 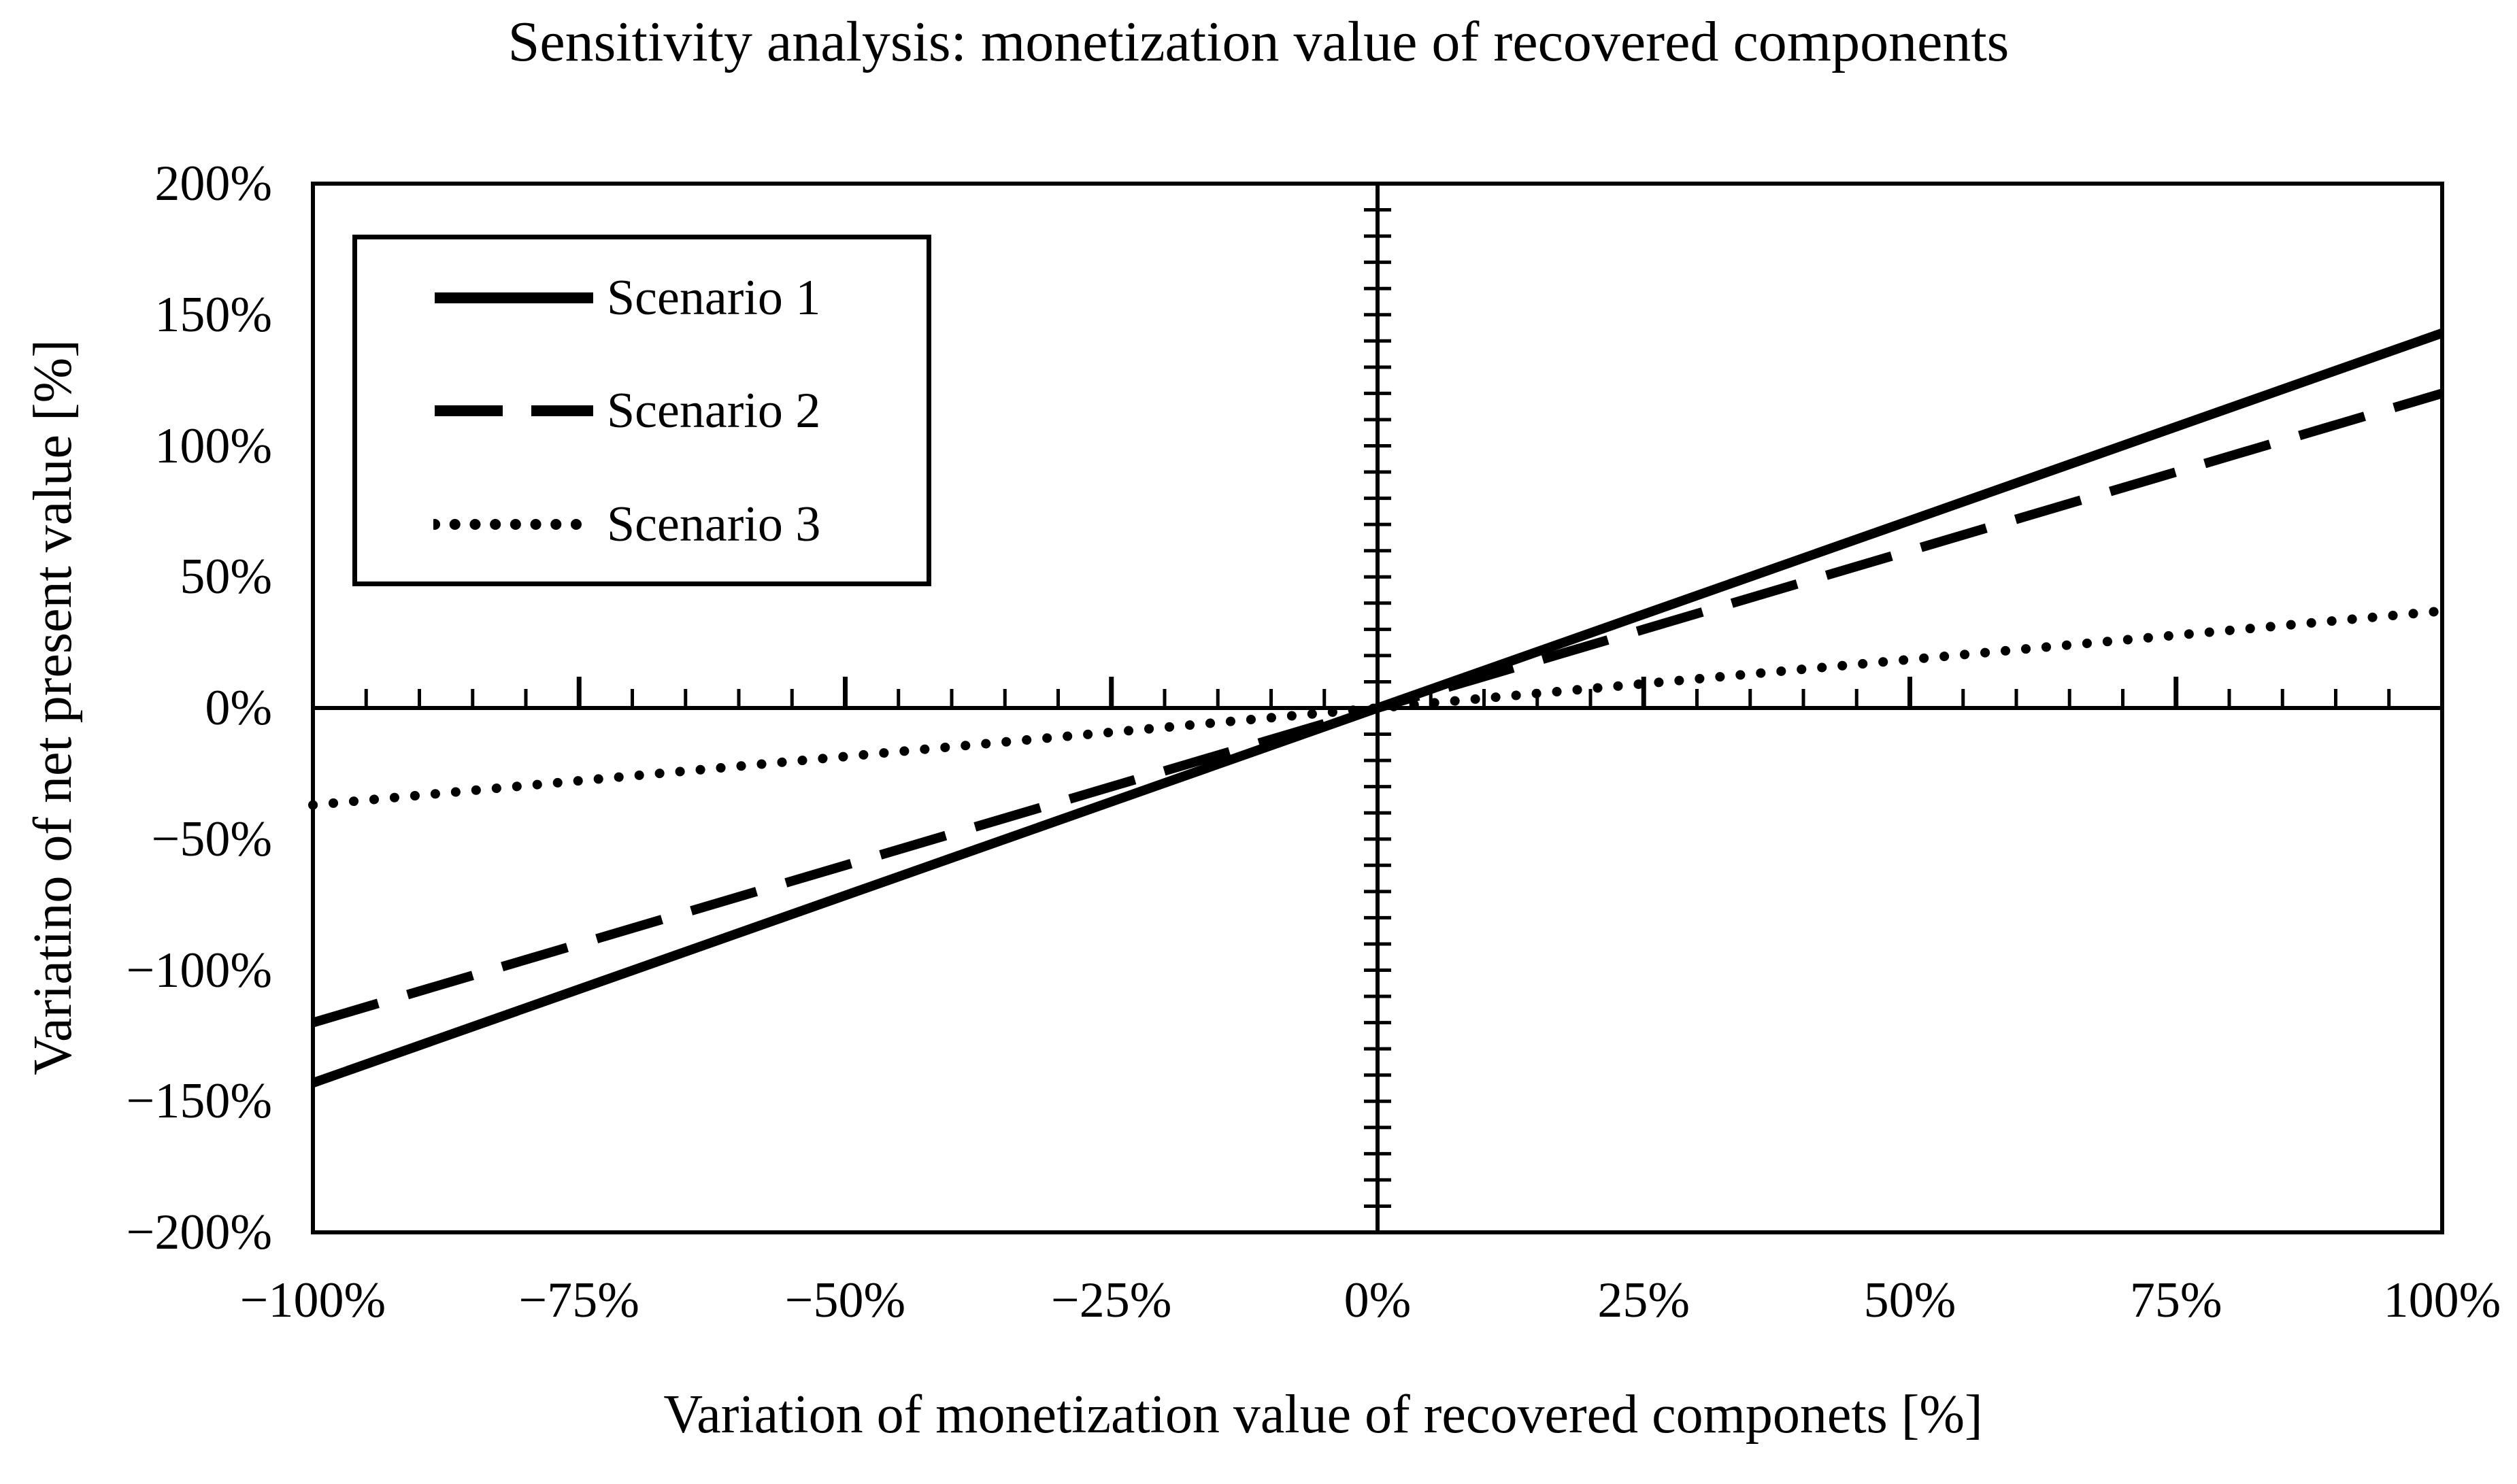 What do you see at coordinates (213, 184) in the screenshot?
I see `y-tick-label: 200%` at bounding box center [213, 184].